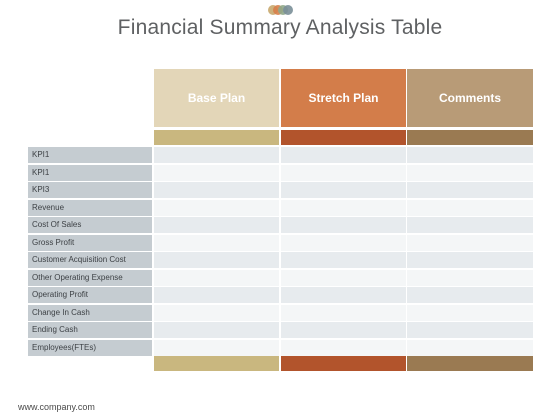  I want to click on row-label: Gross Profit, so click(90, 243).